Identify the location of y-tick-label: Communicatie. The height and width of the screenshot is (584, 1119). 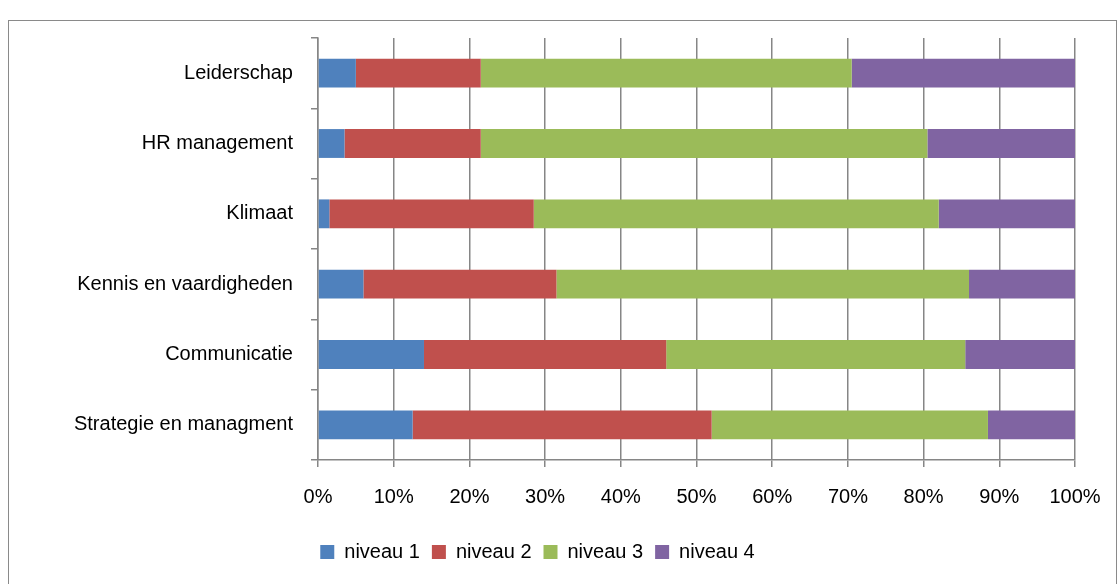
(229, 353).